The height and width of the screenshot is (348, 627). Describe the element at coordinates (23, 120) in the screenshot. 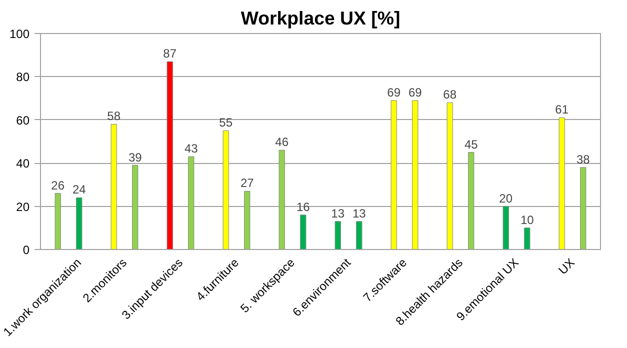

I see `y-tick-label: 60` at that location.